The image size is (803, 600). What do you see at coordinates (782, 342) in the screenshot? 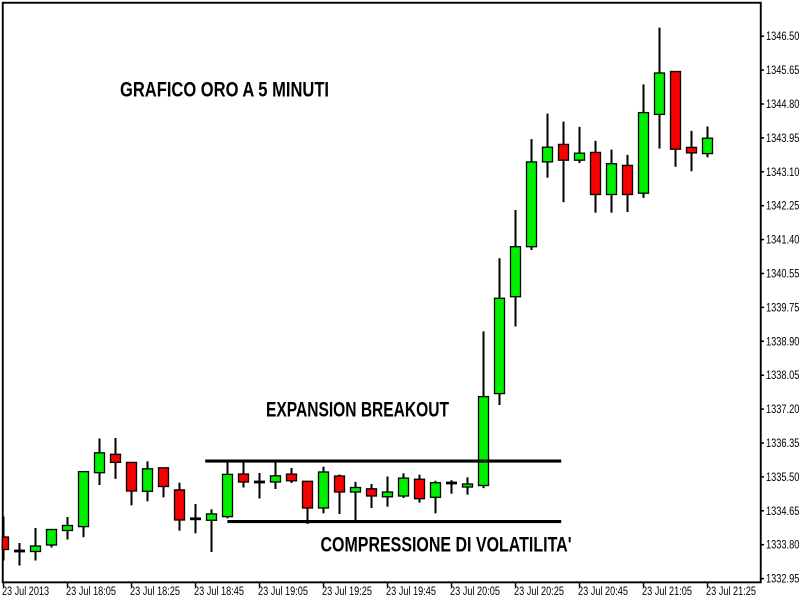
I see `svg-text: 1338.90` at bounding box center [782, 342].